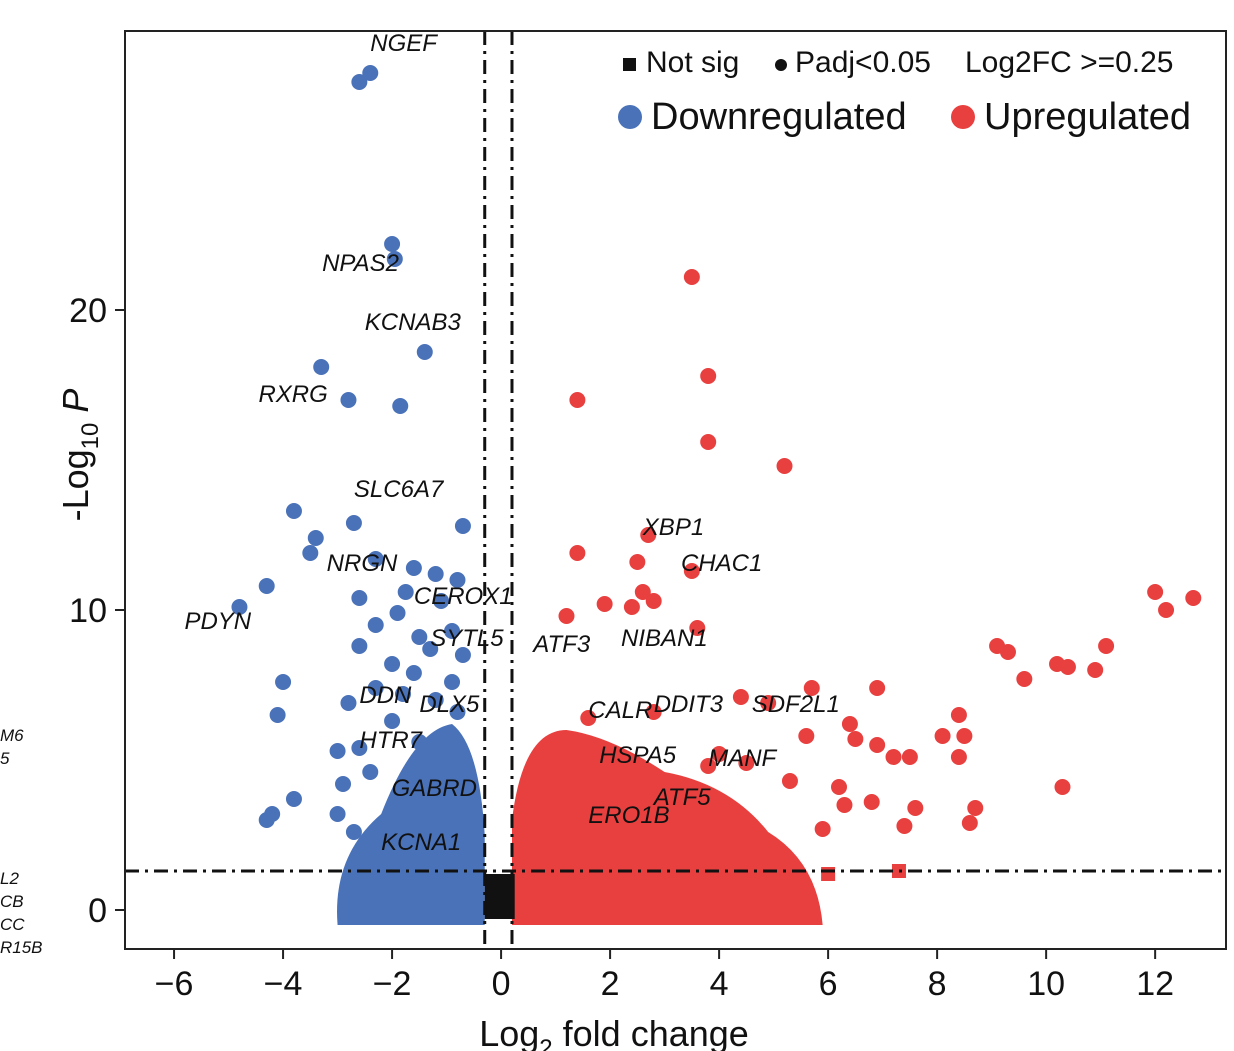  I want to click on down-cloud, so click(411, 824).